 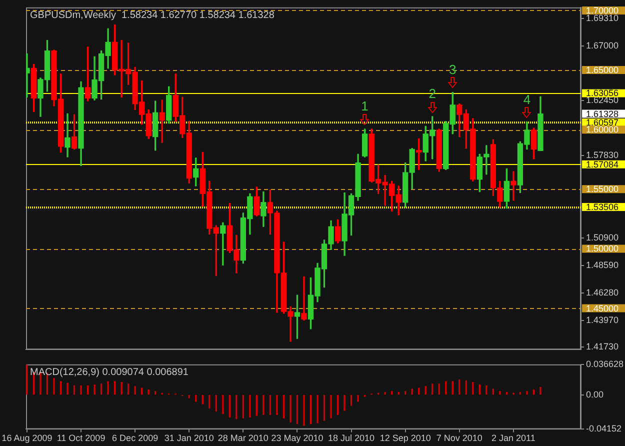 What do you see at coordinates (602, 10) in the screenshot?
I see `ref-line-label: 1.70000` at bounding box center [602, 10].